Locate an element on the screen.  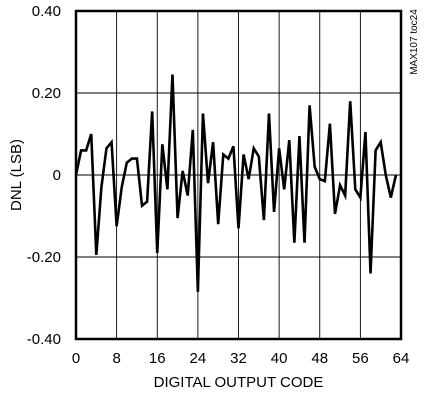
x-tick-label: 16 is located at coordinates (157, 358).